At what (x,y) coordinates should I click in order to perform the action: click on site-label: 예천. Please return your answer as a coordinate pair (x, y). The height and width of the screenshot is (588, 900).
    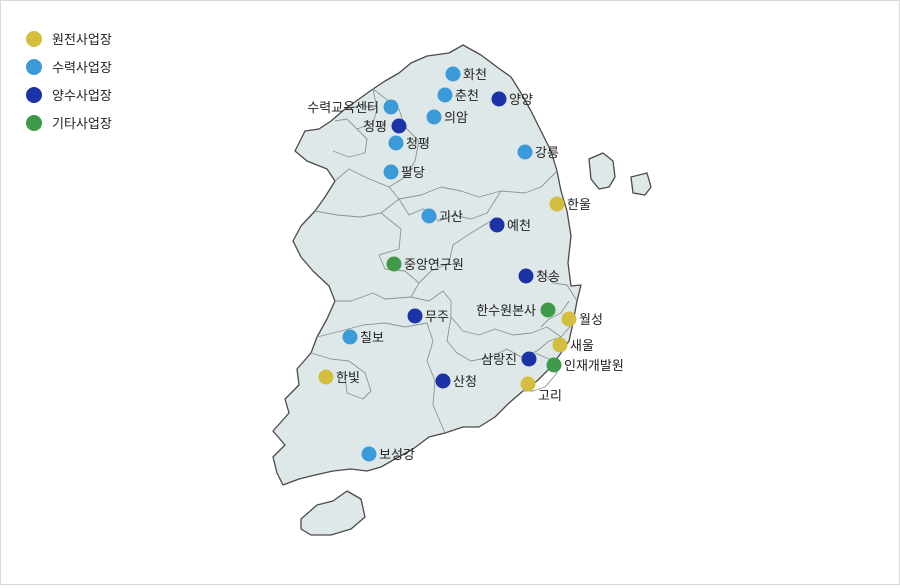
    Looking at the image, I should click on (519, 226).